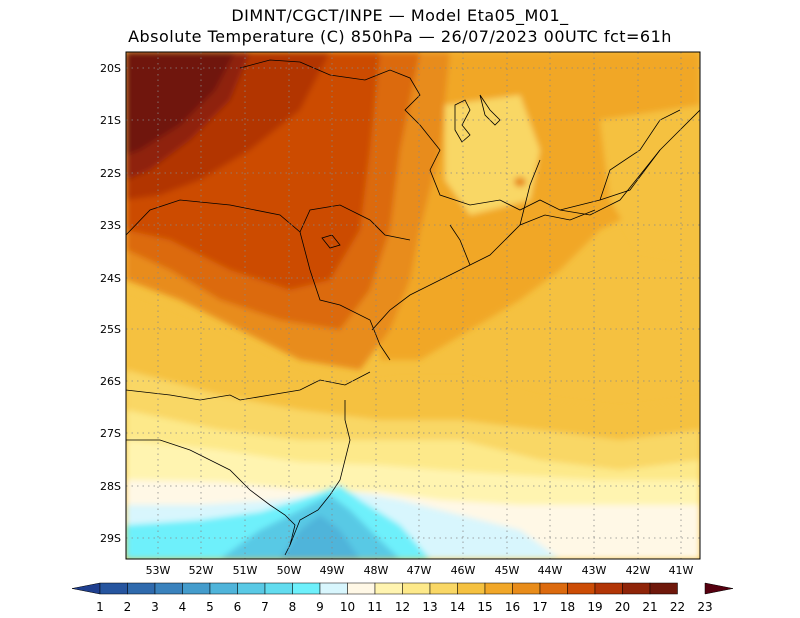 This screenshot has width=800, height=618. I want to click on lon-label: 49W, so click(332, 570).